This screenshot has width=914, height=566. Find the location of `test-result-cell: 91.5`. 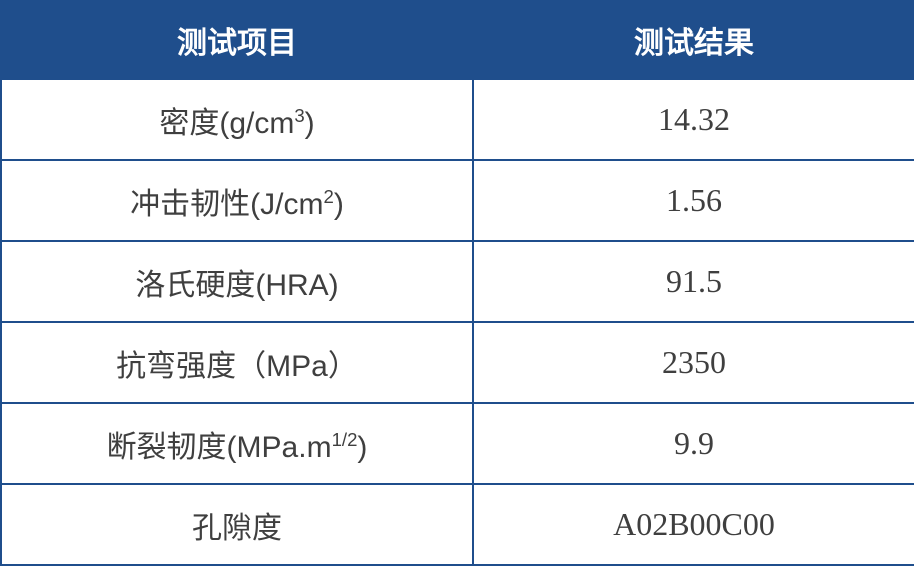

test-result-cell: 91.5 is located at coordinates (693, 281).